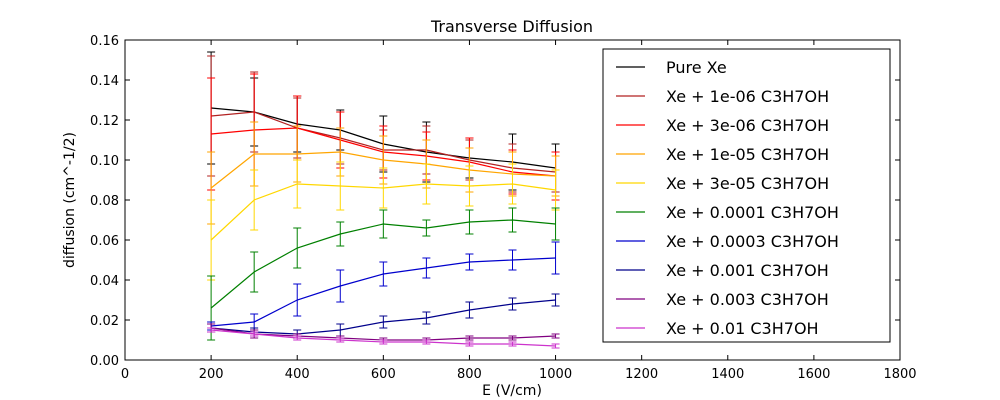  What do you see at coordinates (747, 270) in the screenshot?
I see `legend-label: Xe + 0.001 C3H7OH` at bounding box center [747, 270].